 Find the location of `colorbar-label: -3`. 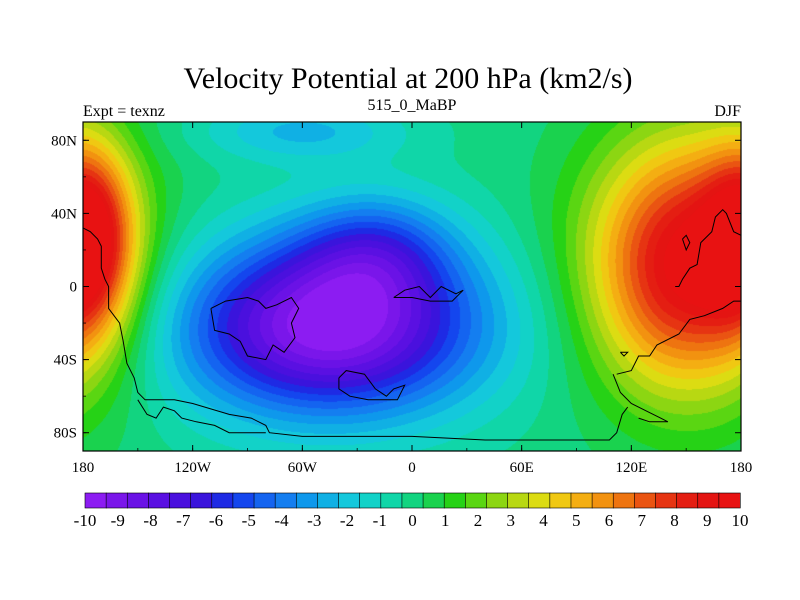

colorbar-label: -3 is located at coordinates (314, 520).